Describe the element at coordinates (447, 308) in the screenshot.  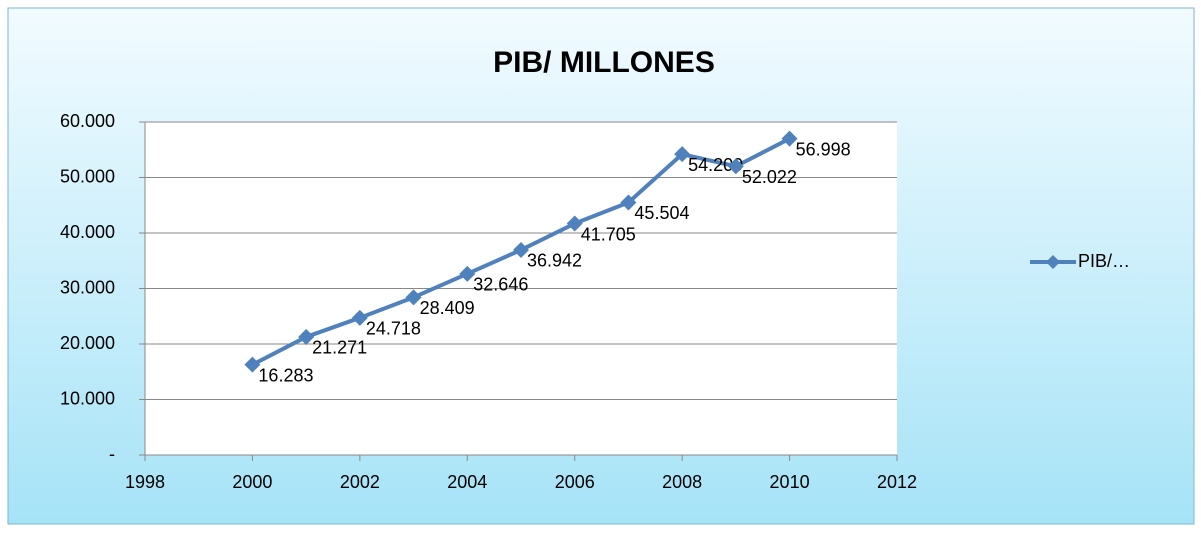
I see `data-label: 28.409` at that location.